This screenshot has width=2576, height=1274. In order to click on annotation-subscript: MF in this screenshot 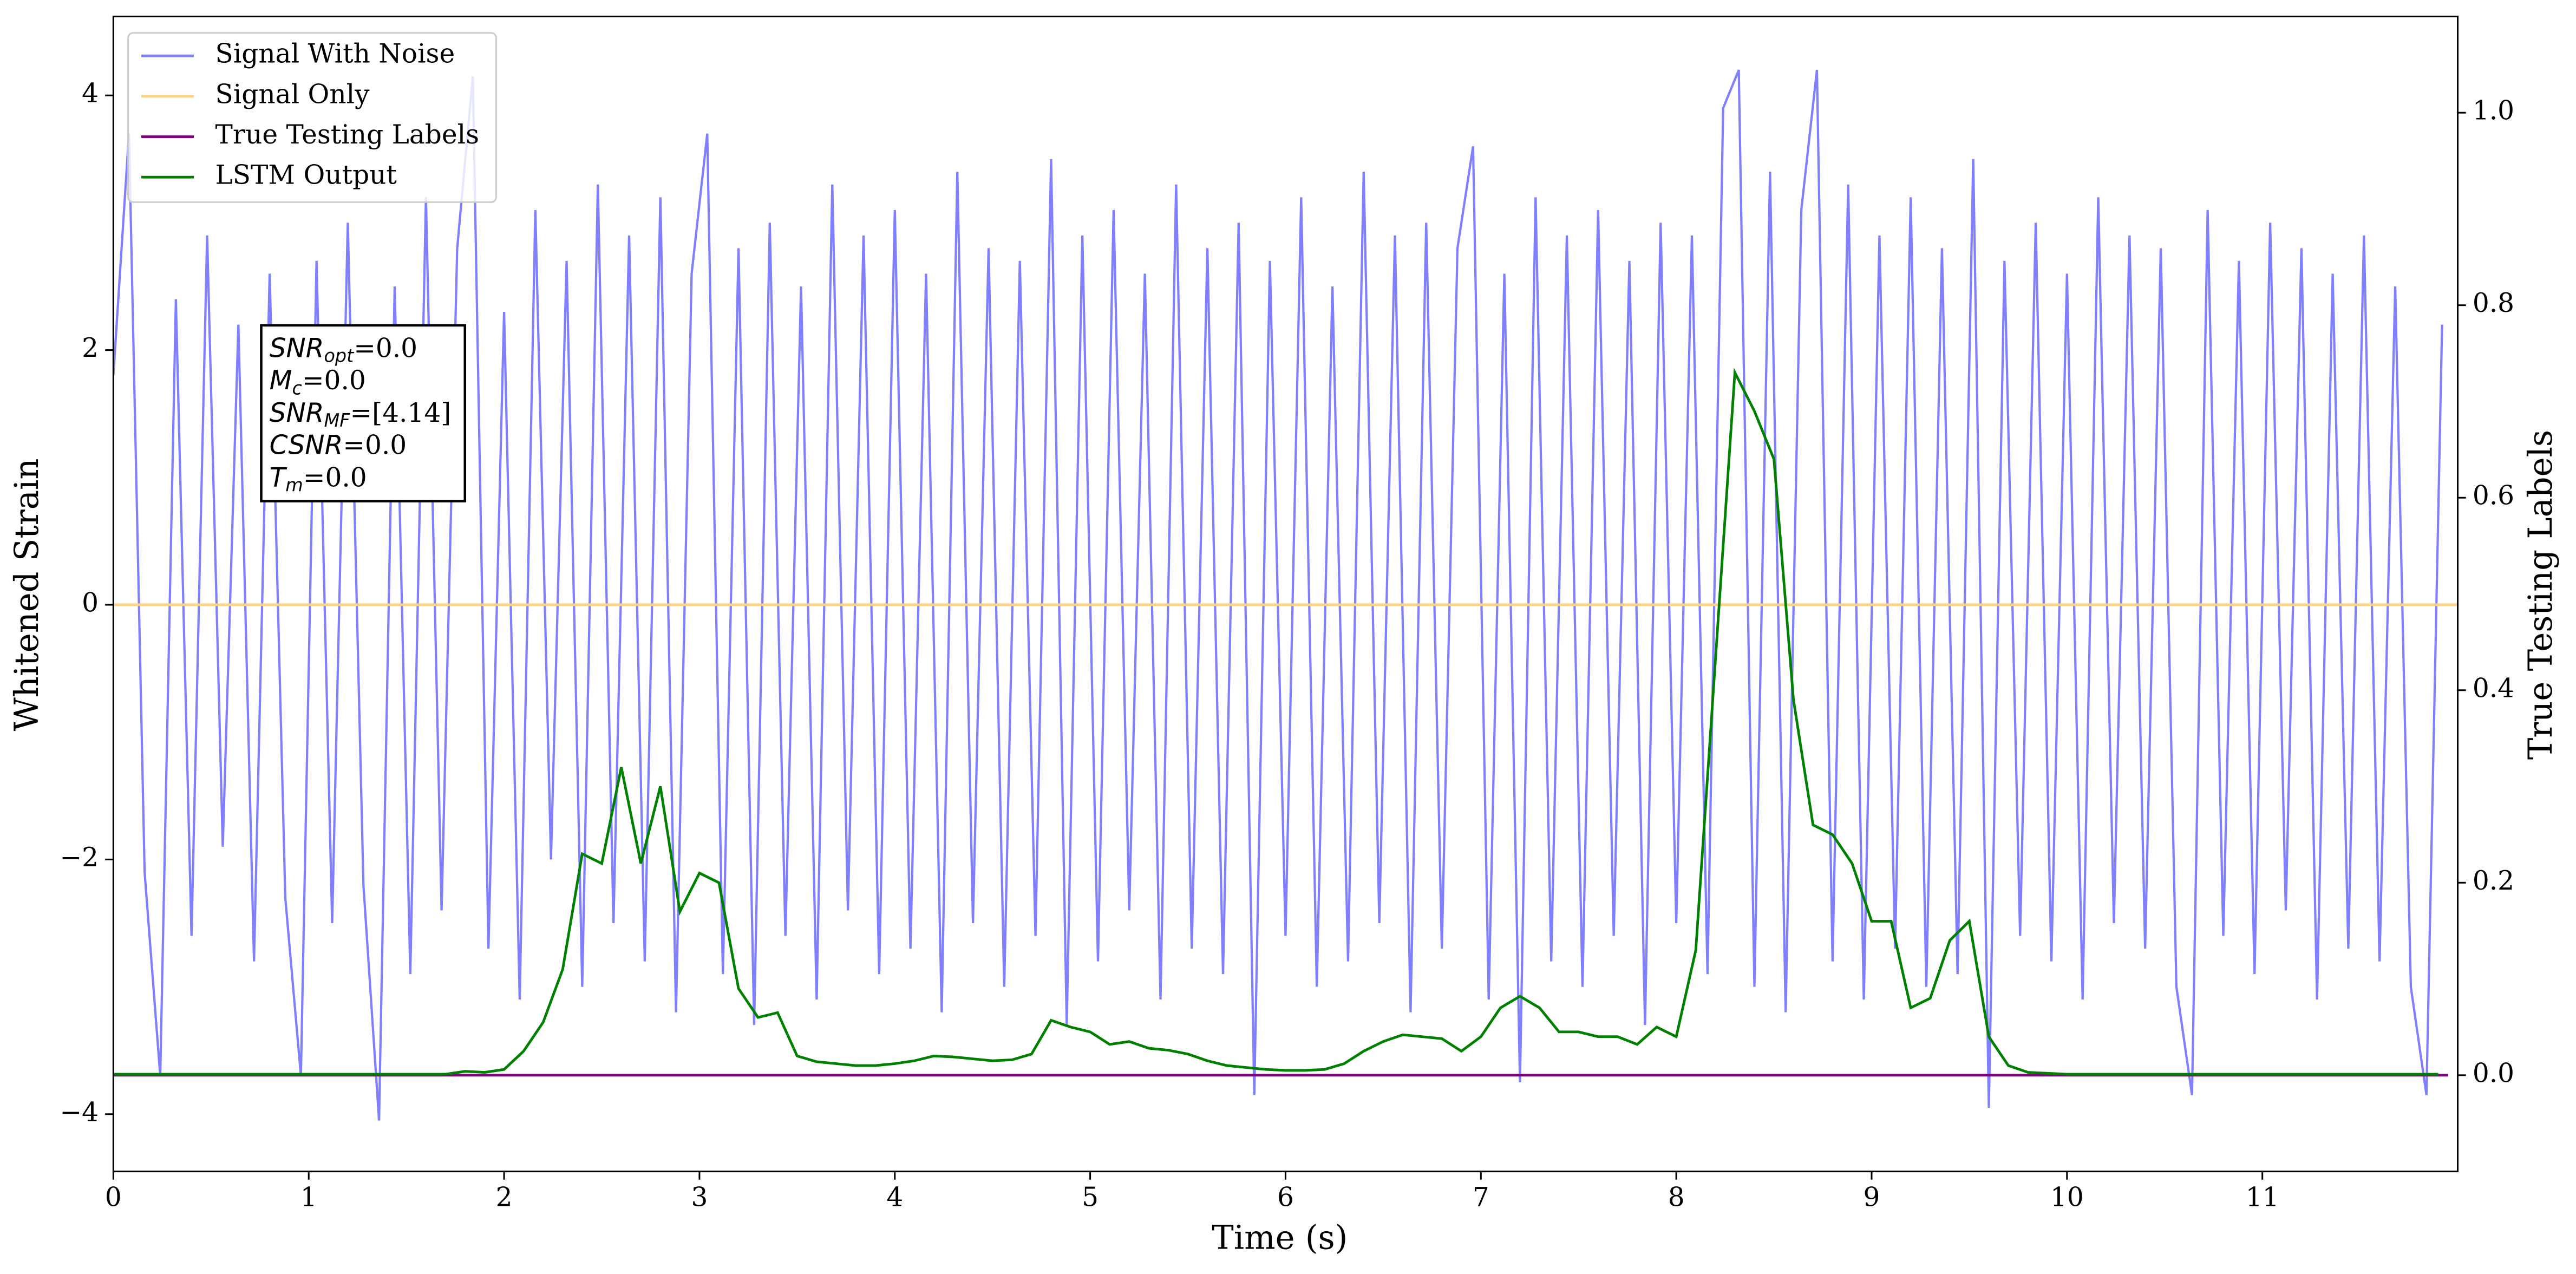, I will do `click(337, 420)`.